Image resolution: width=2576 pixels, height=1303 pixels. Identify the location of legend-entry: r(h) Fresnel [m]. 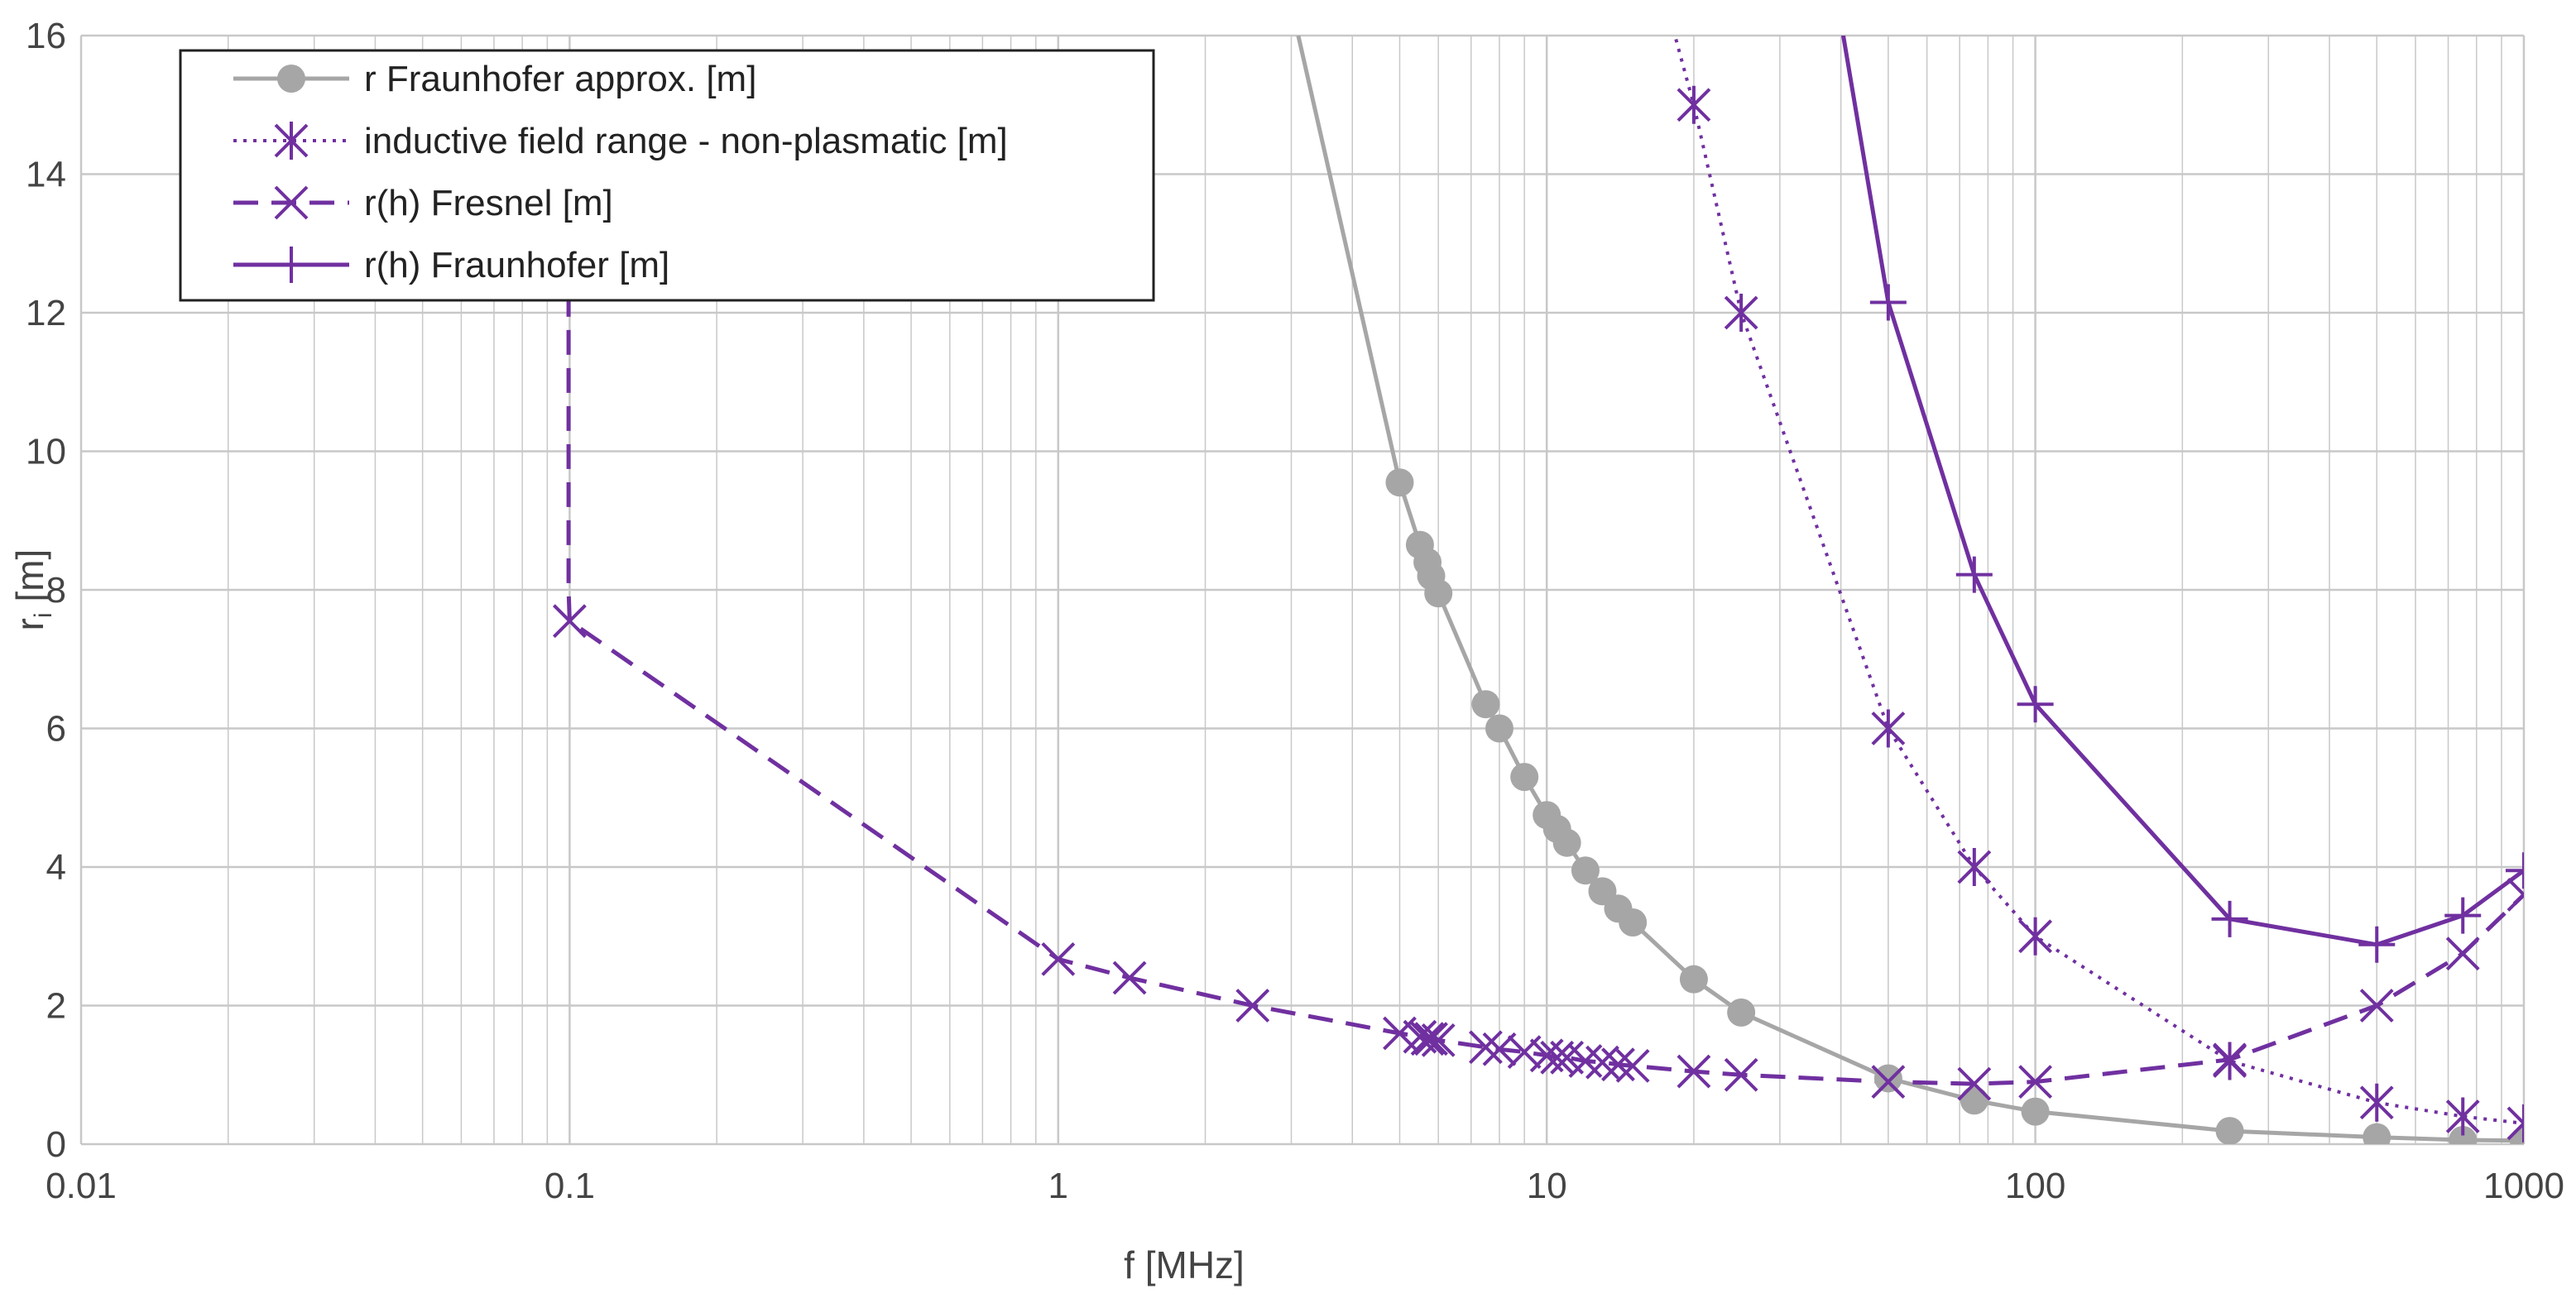
(423, 203).